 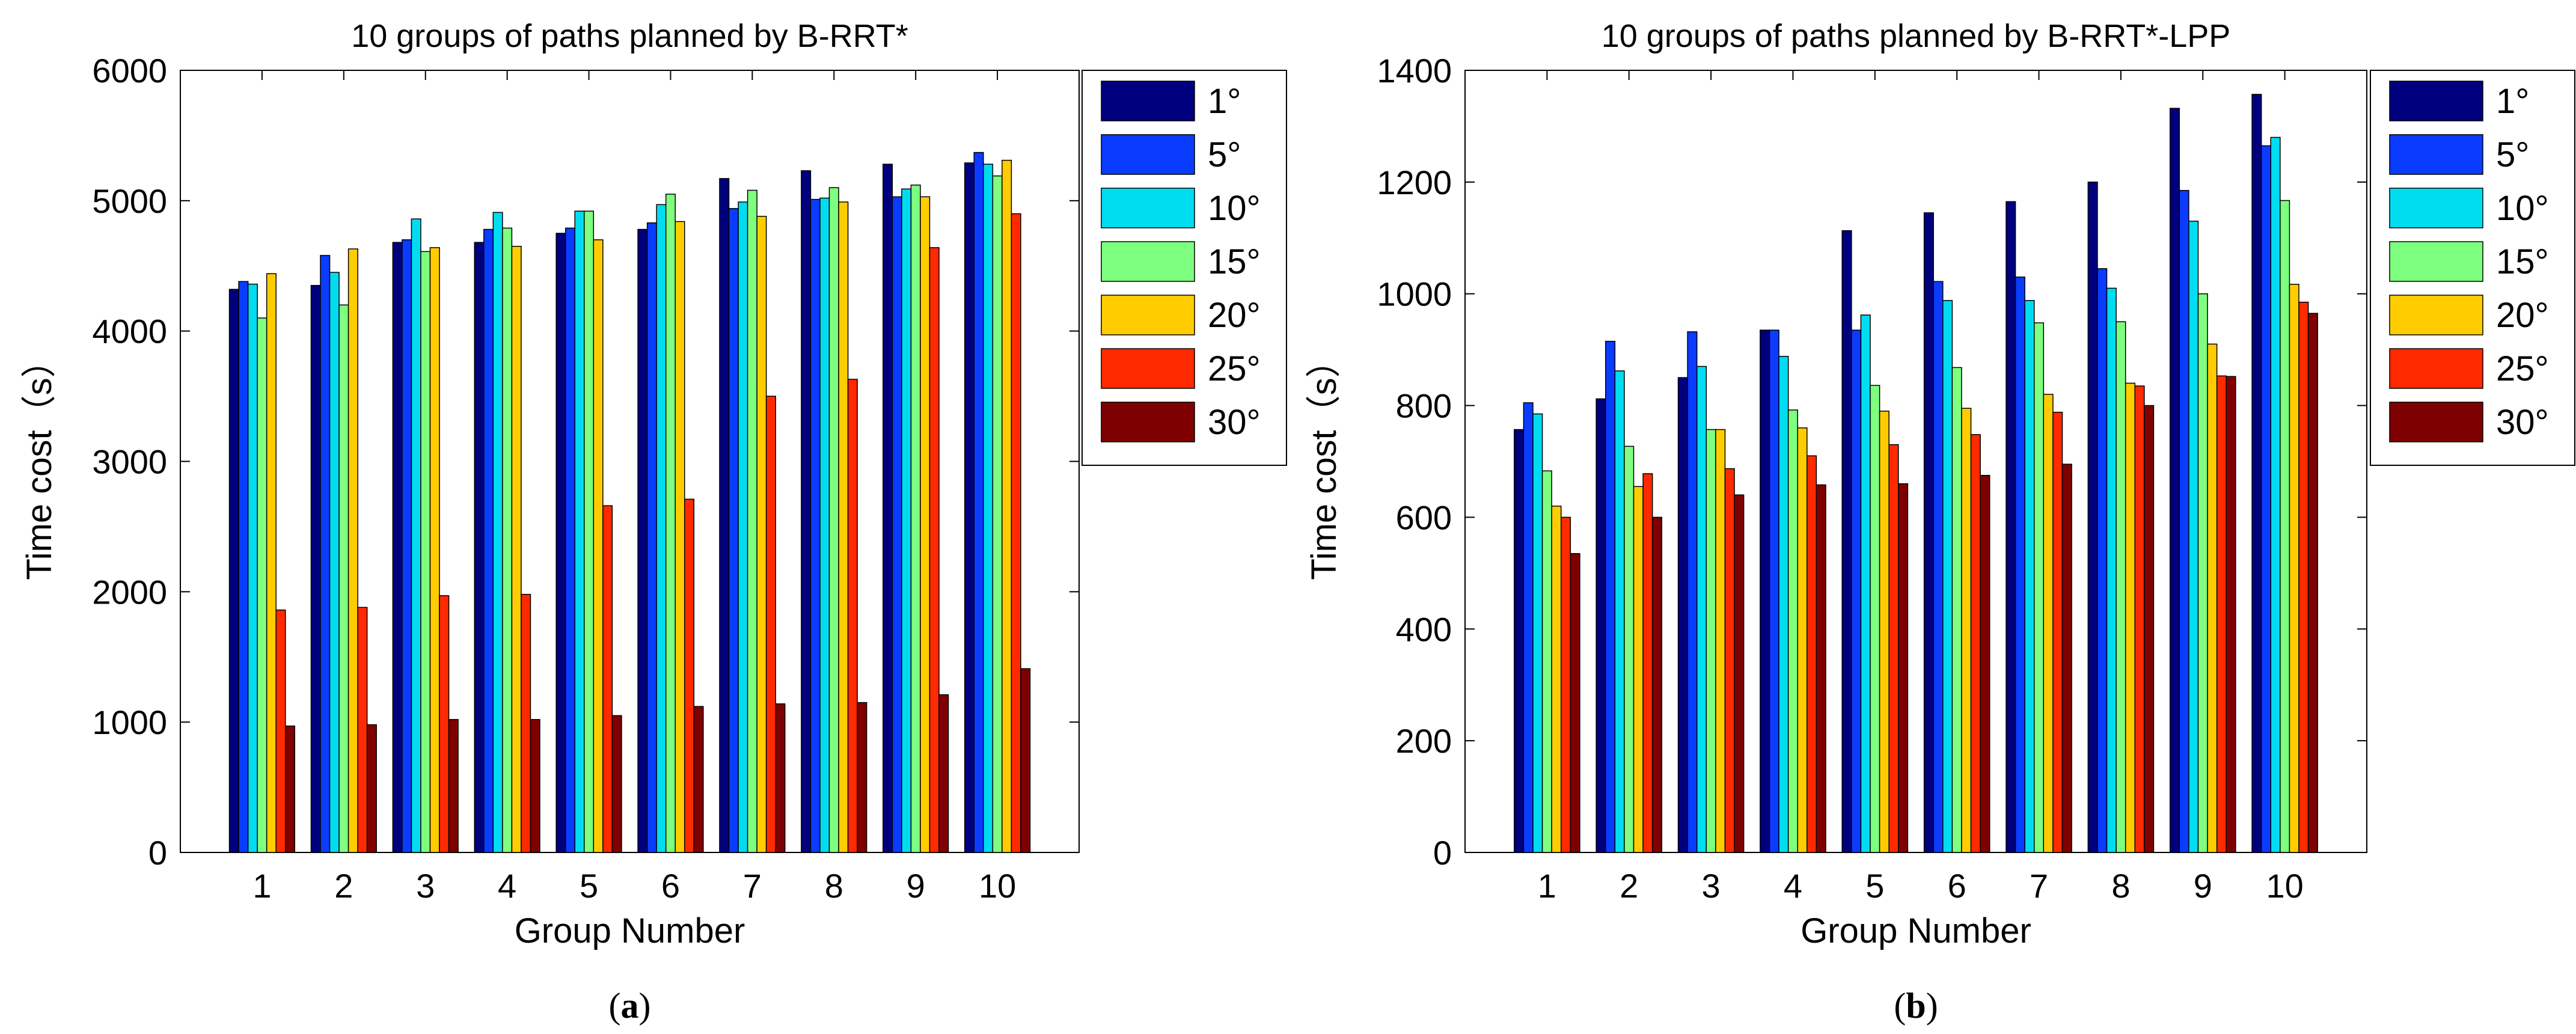 What do you see at coordinates (1414, 182) in the screenshot?
I see `y-tick-label: 1200` at bounding box center [1414, 182].